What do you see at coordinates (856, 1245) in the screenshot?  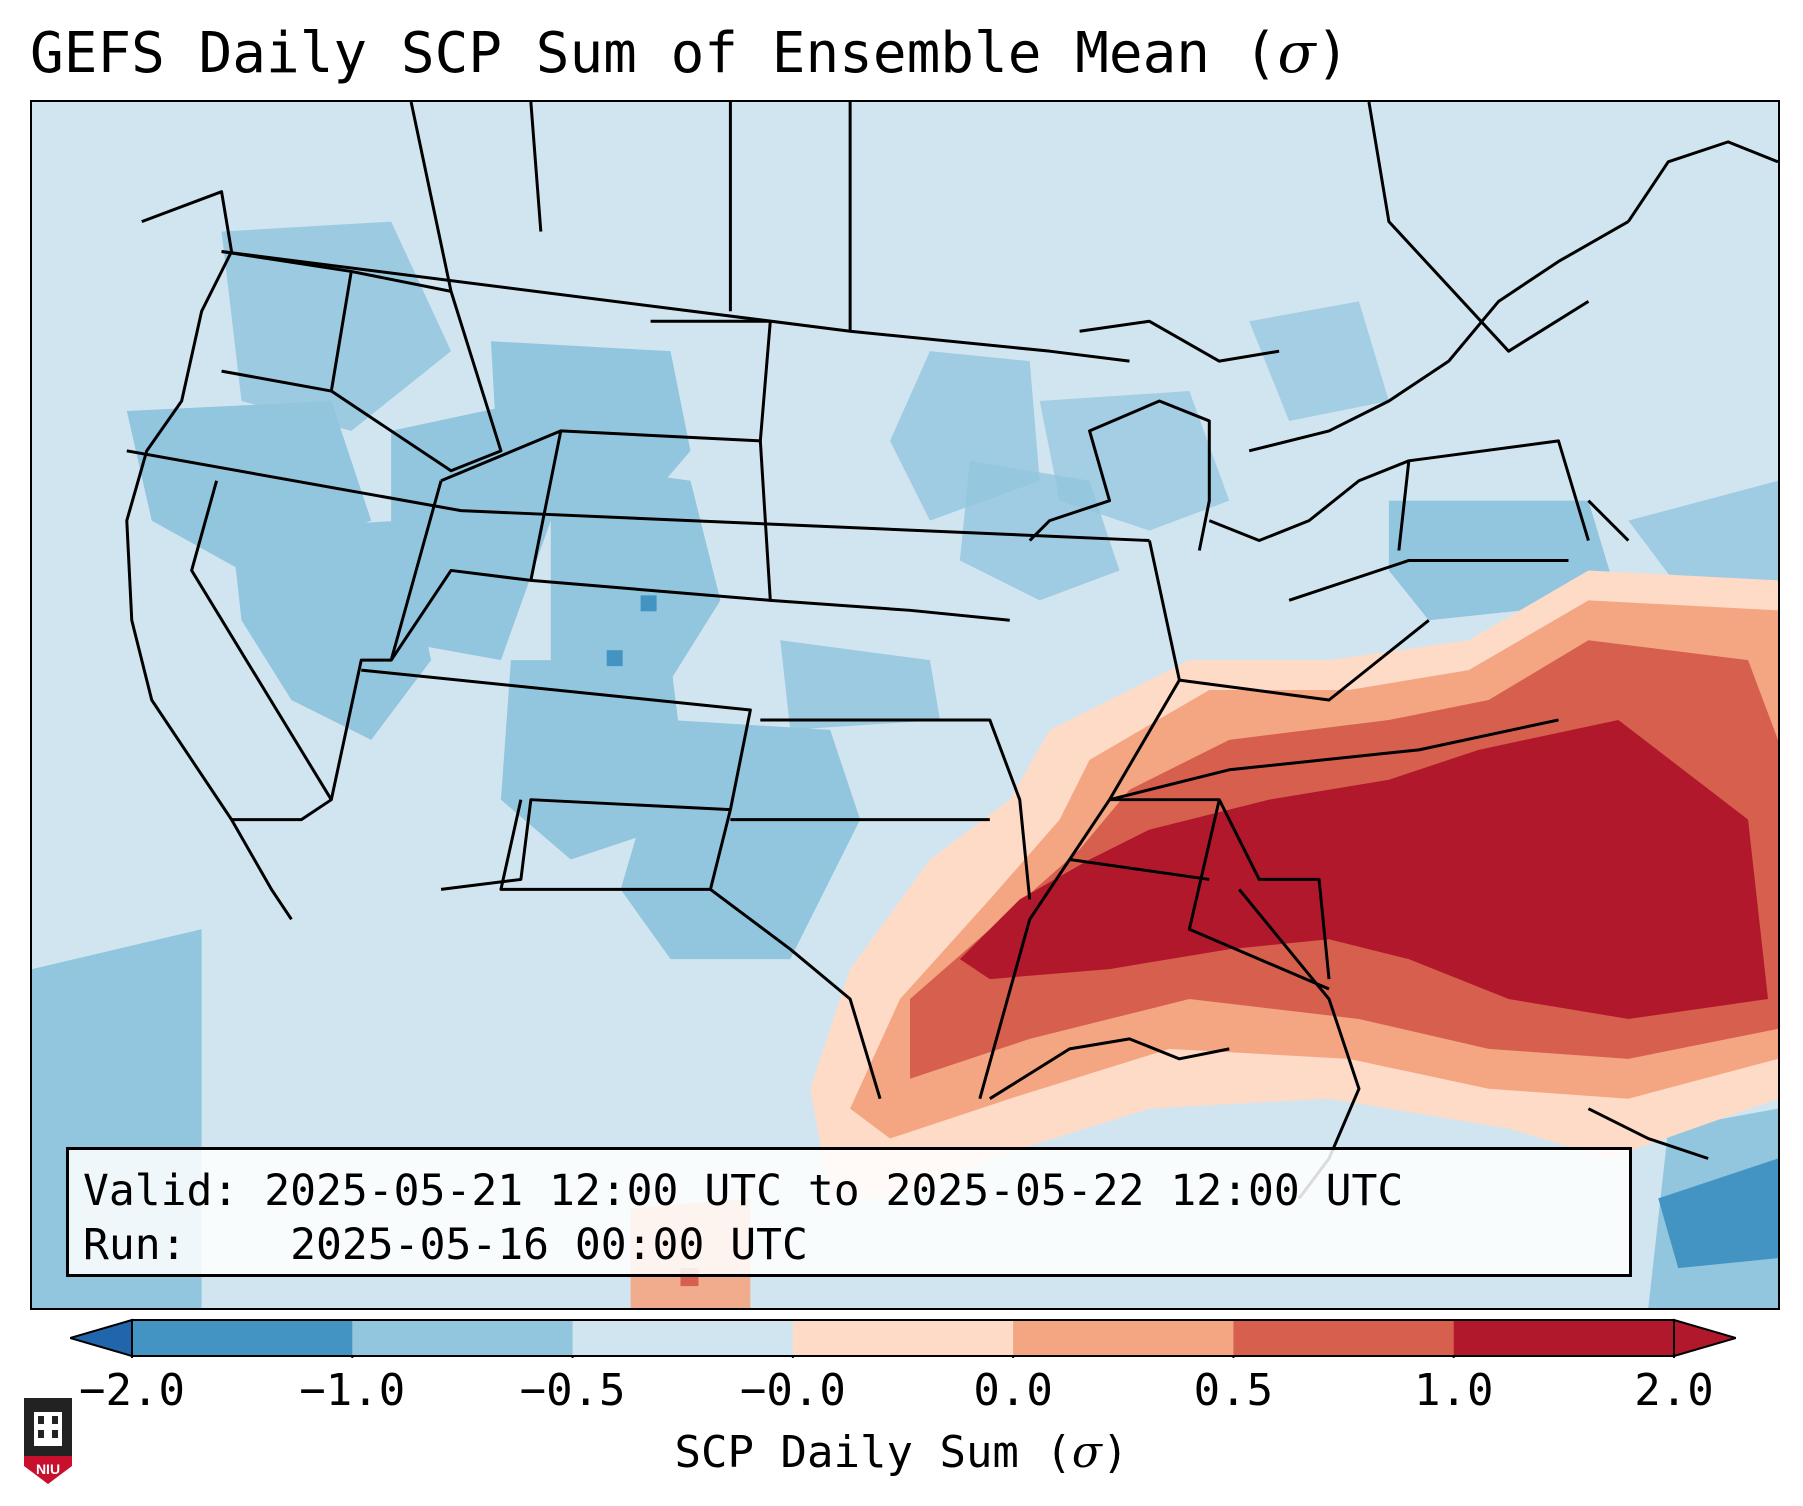 I see `run-row: Run: 2025-05-16 00:00 UTC` at bounding box center [856, 1245].